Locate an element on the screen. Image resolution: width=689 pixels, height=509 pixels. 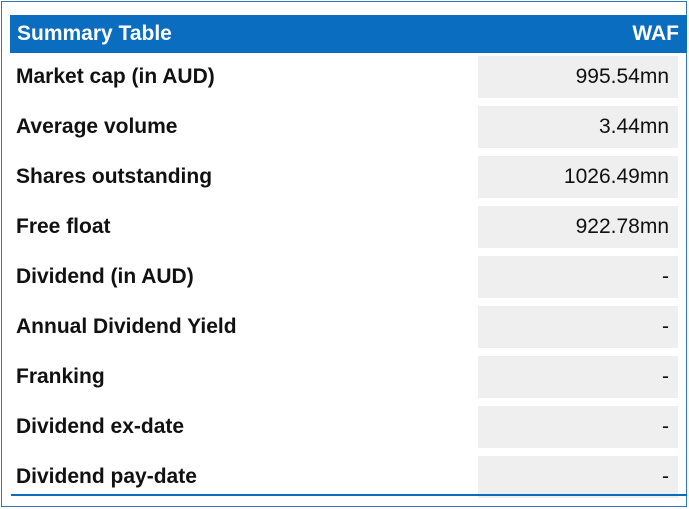
table-row: Average volume 3.44mn is located at coordinates (348, 127).